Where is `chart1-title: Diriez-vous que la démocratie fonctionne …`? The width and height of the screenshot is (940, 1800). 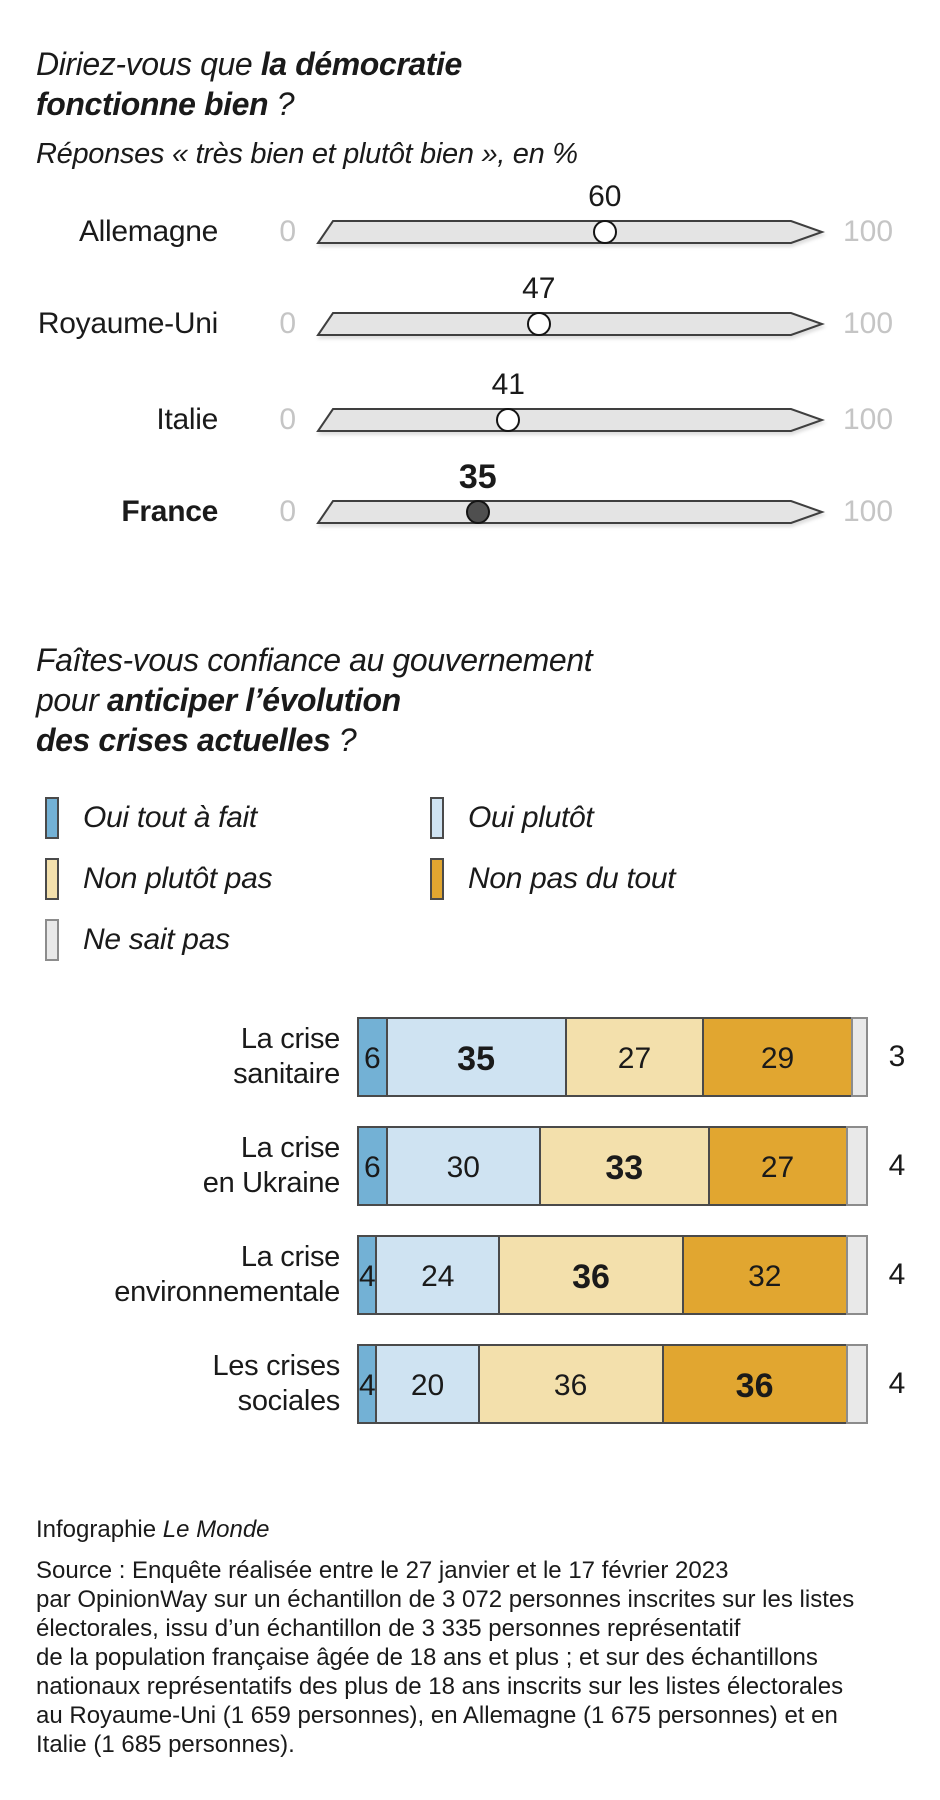 chart1-title: Diriez-vous que la démocratie fonctionne … is located at coordinates (249, 84).